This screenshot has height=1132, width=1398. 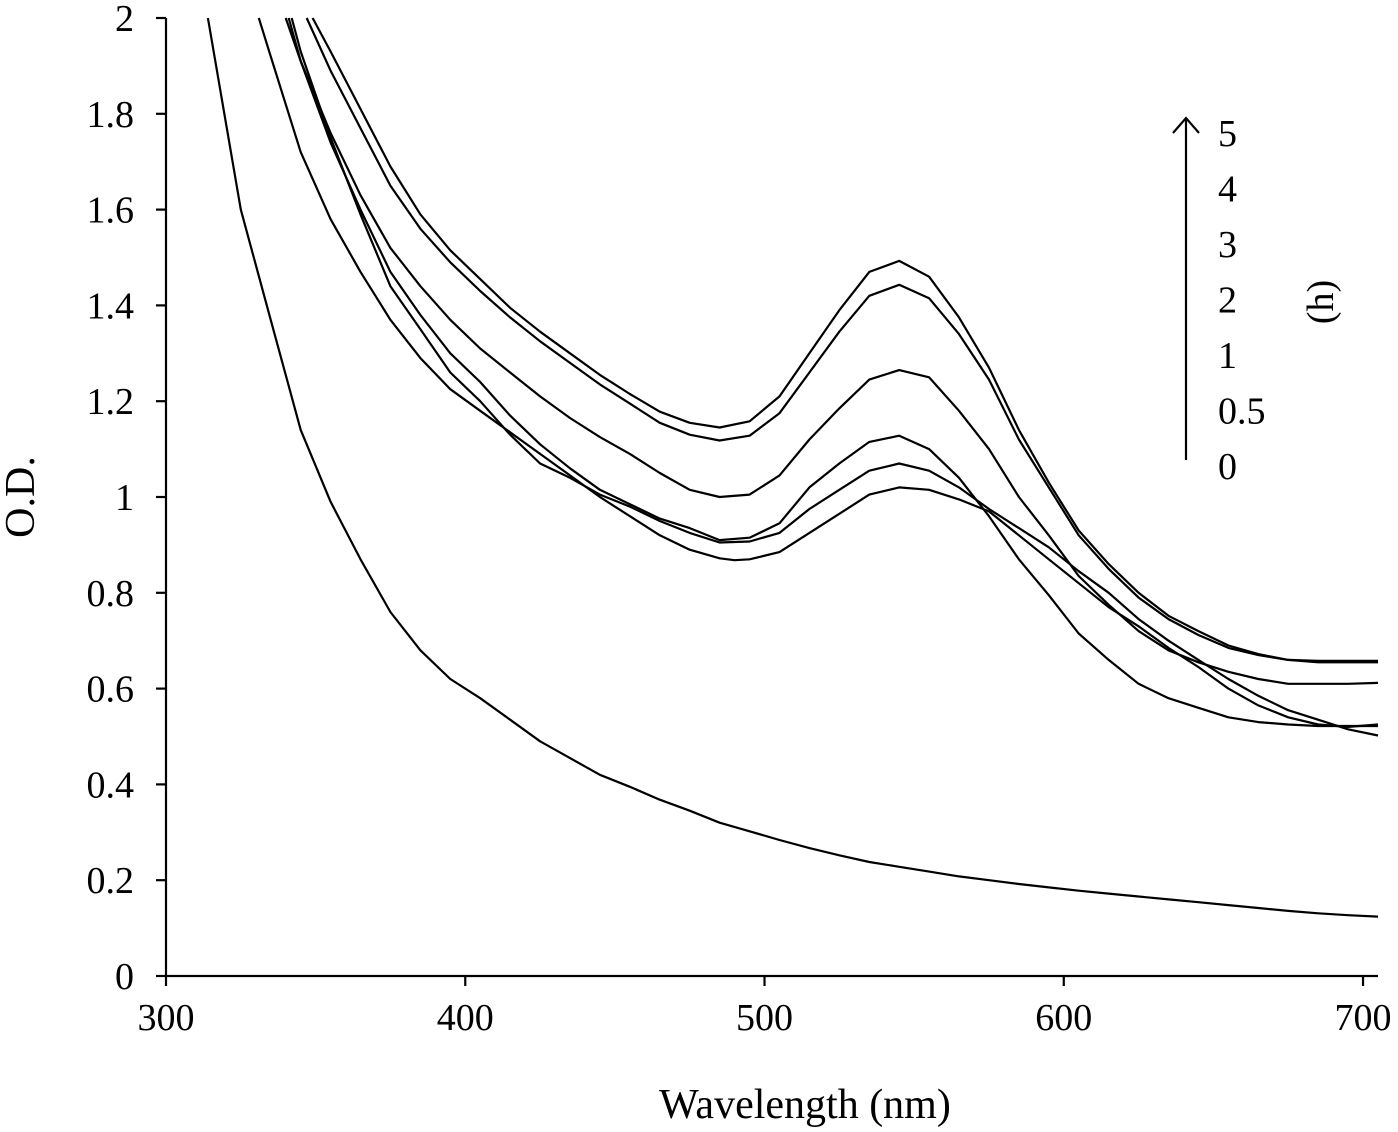 I want to click on x-tick-label: 400, so click(x=465, y=1018).